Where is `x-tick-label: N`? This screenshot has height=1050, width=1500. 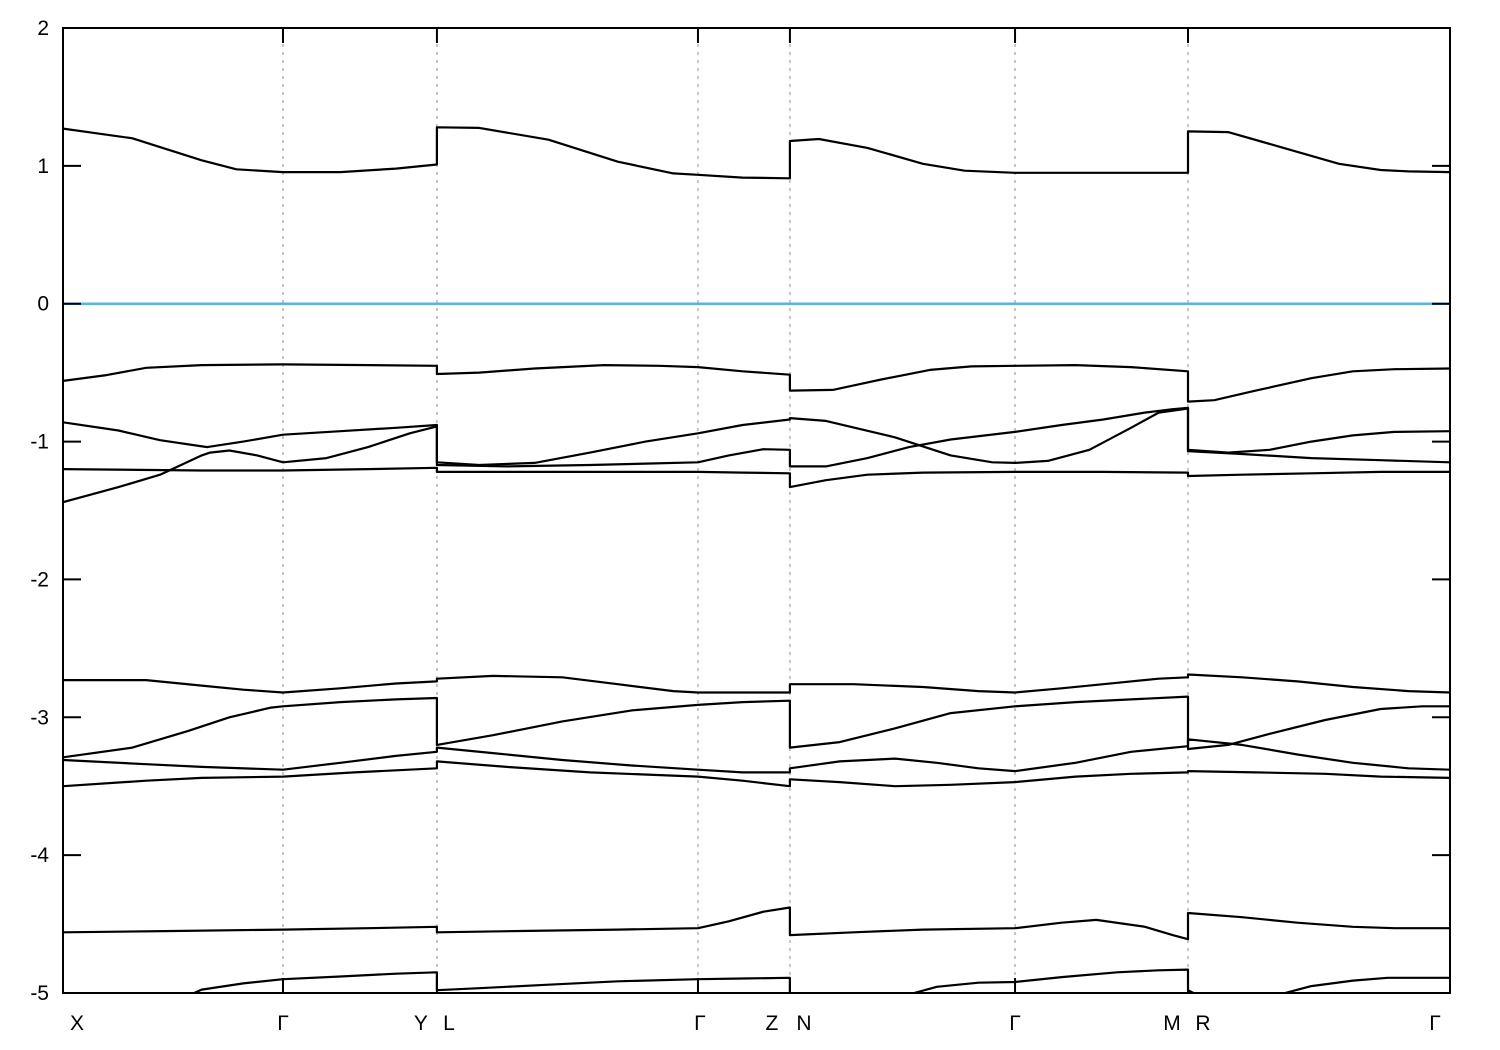 x-tick-label: N is located at coordinates (803, 1023).